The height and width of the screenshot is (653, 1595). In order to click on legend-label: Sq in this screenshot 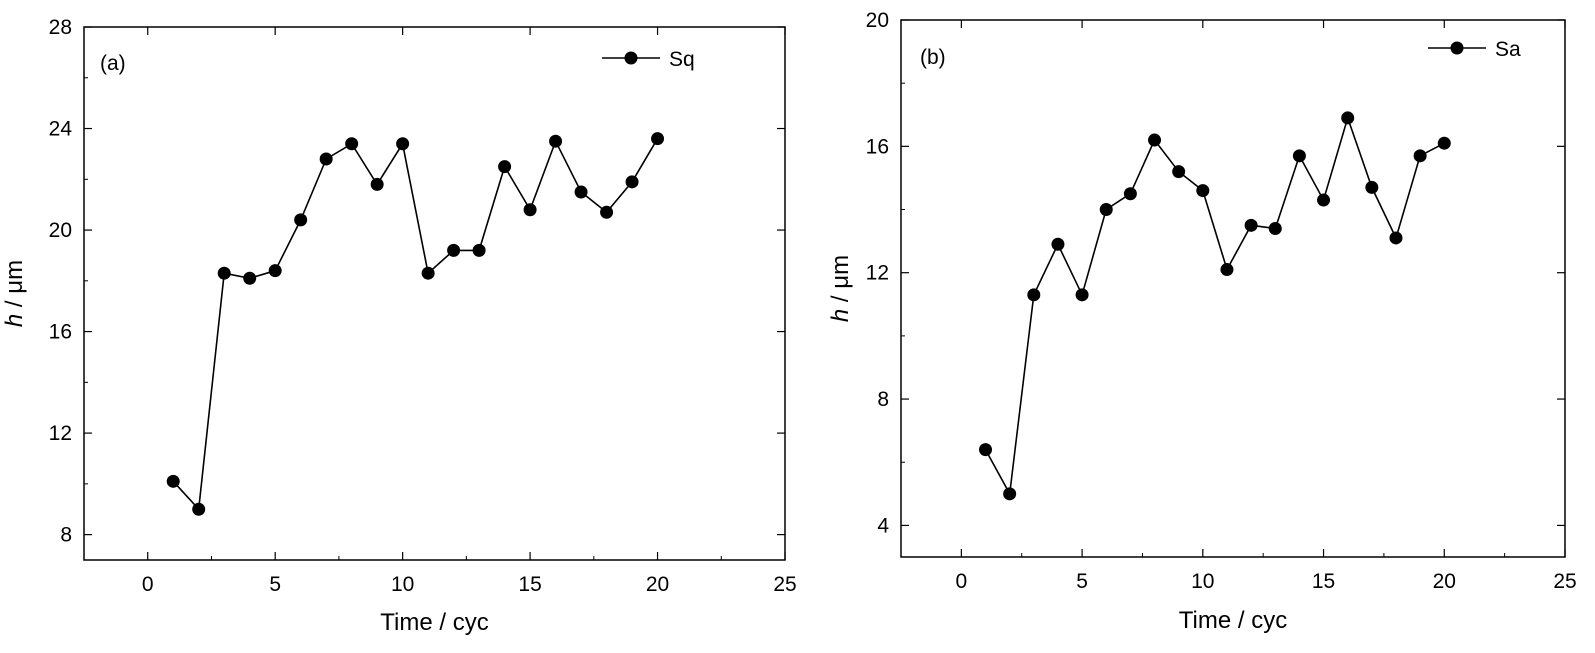, I will do `click(682, 59)`.